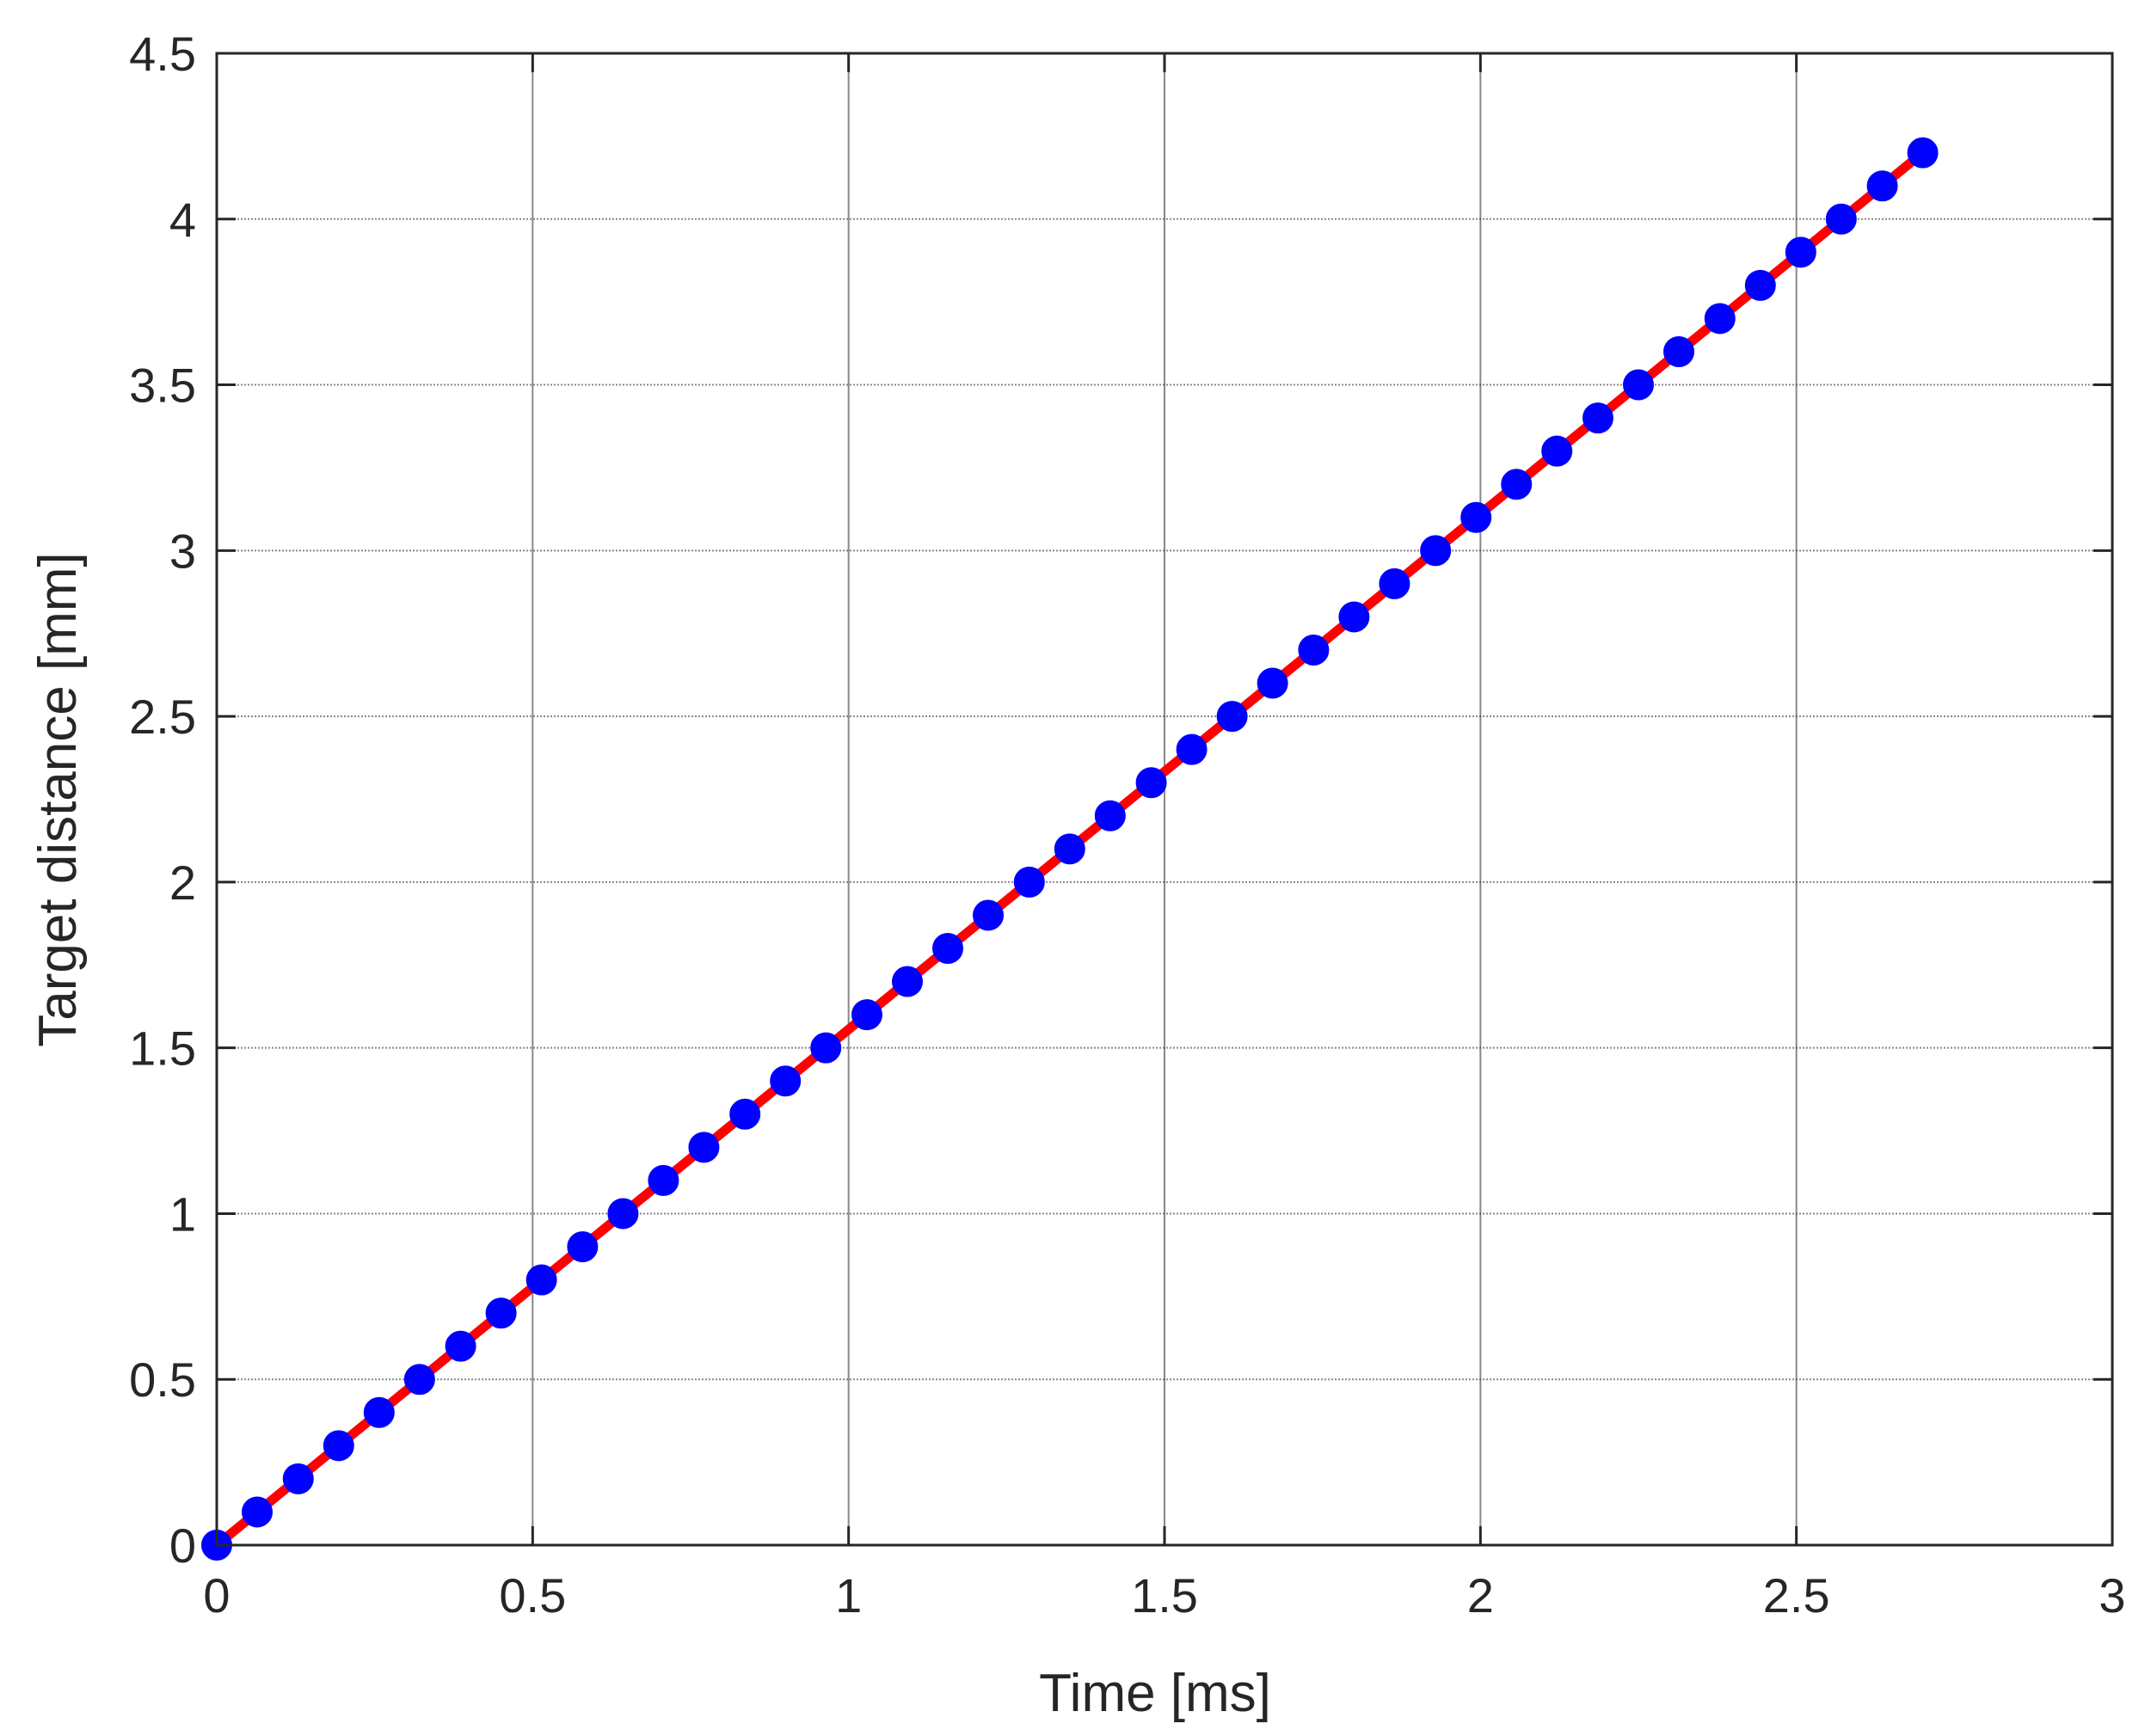 Image resolution: width=2151 pixels, height=1736 pixels. I want to click on y-tick-label: 1.5, so click(162, 1048).